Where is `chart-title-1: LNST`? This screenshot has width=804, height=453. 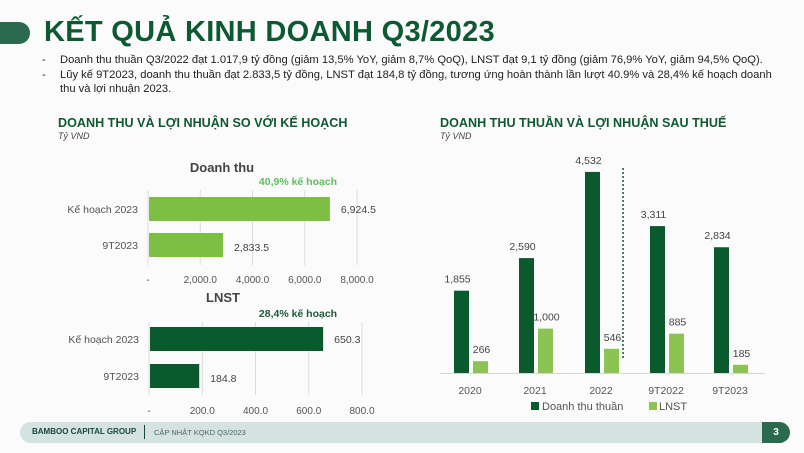 chart-title-1: LNST is located at coordinates (223, 297).